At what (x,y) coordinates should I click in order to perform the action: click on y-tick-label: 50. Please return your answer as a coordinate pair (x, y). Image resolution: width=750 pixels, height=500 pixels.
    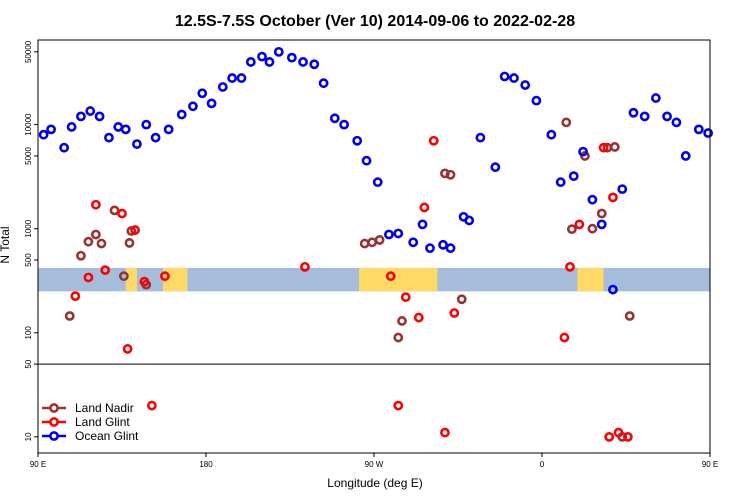
    Looking at the image, I should click on (28, 363).